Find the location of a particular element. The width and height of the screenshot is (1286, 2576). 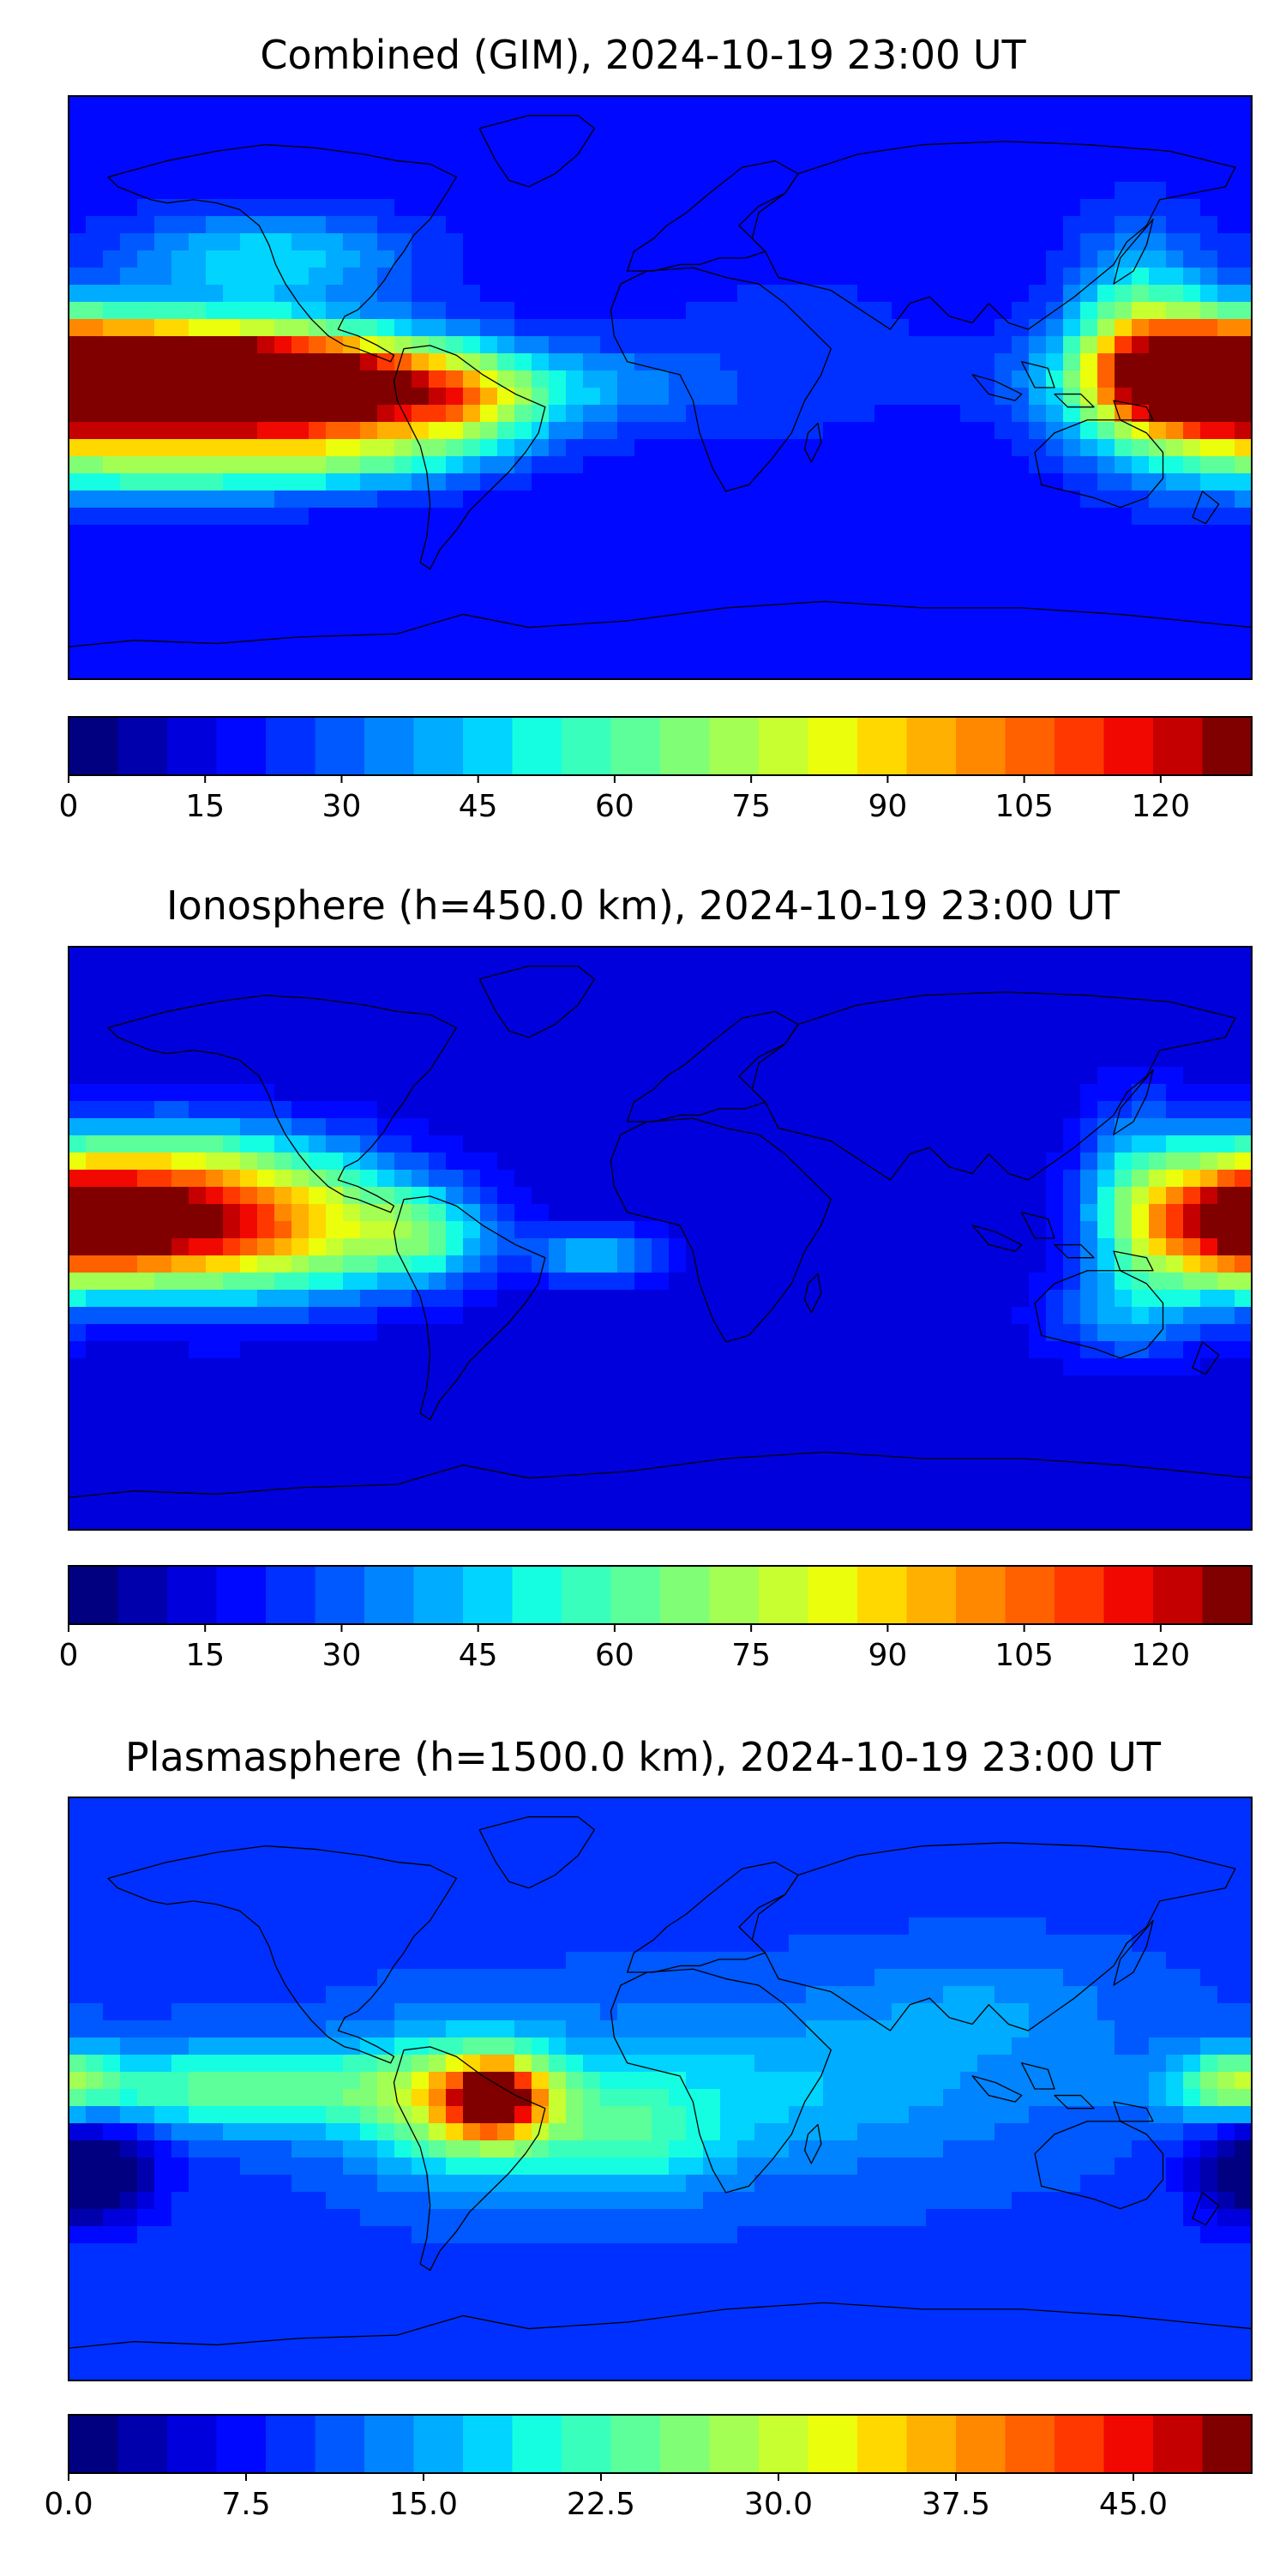

colorbar-tick-label: 30 is located at coordinates (342, 806).